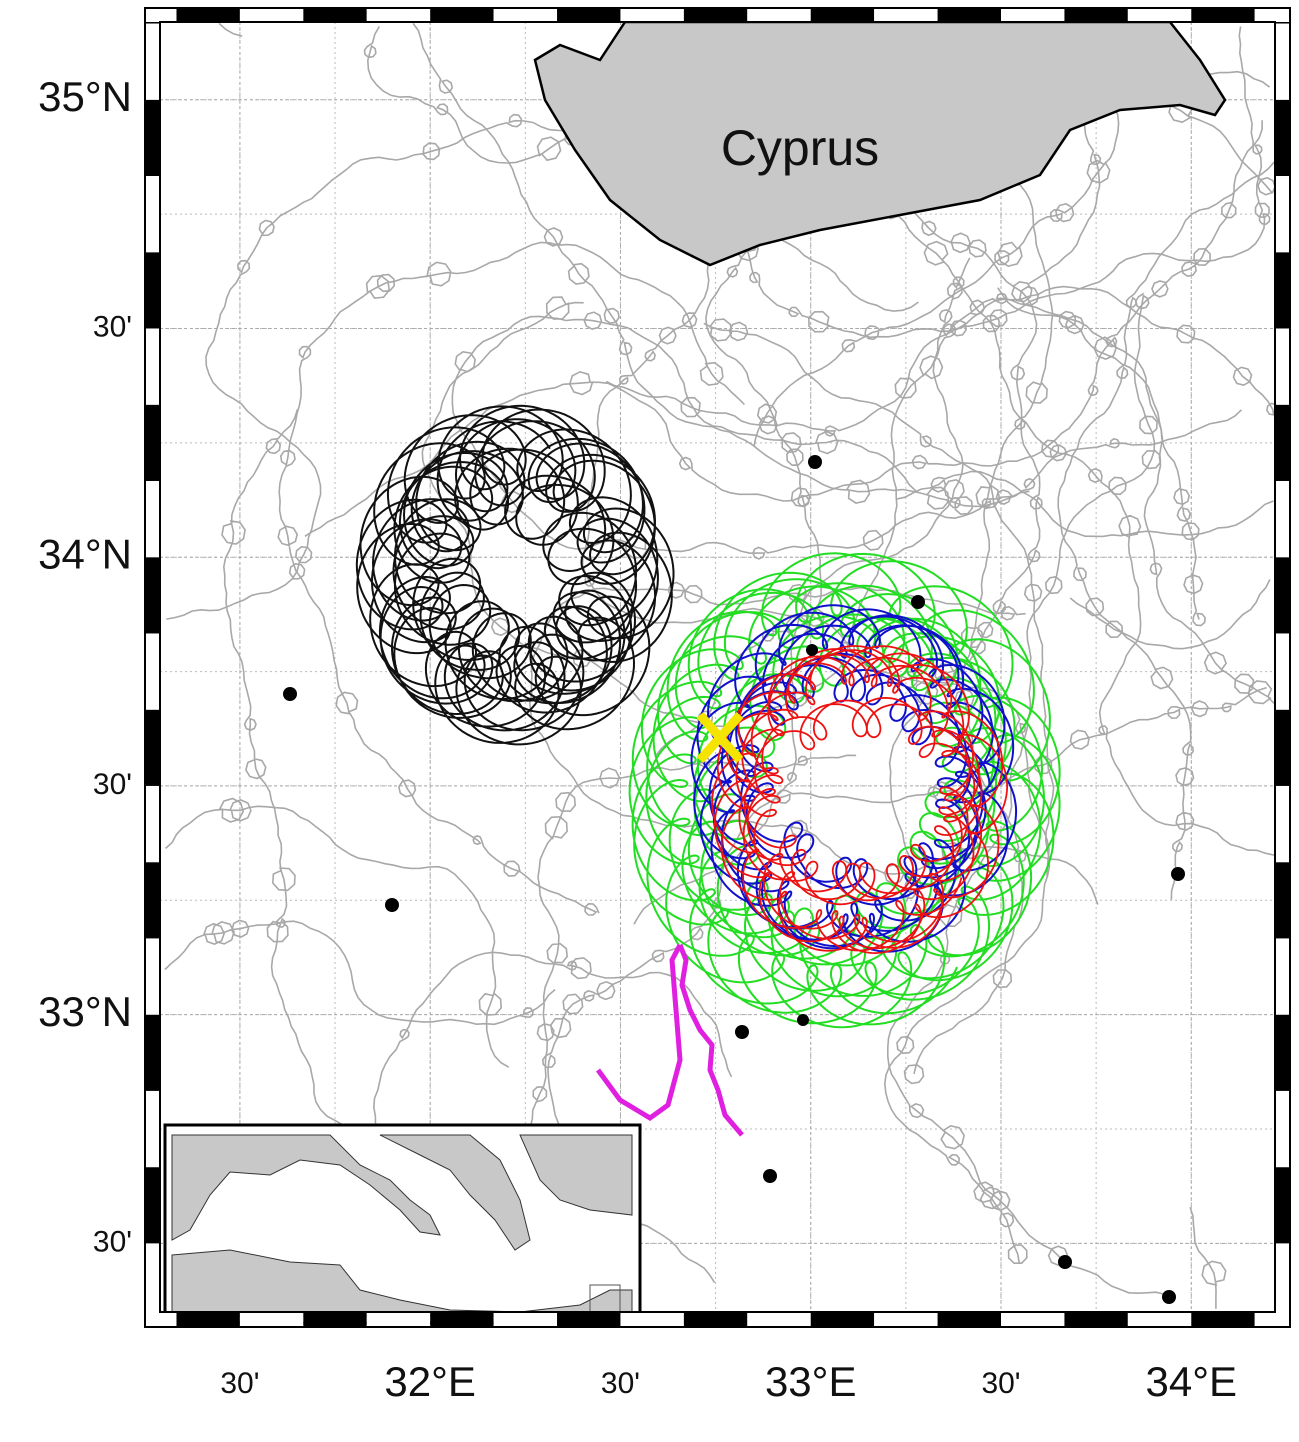  I want to click on x-tick-label: 32°E, so click(430, 1381).